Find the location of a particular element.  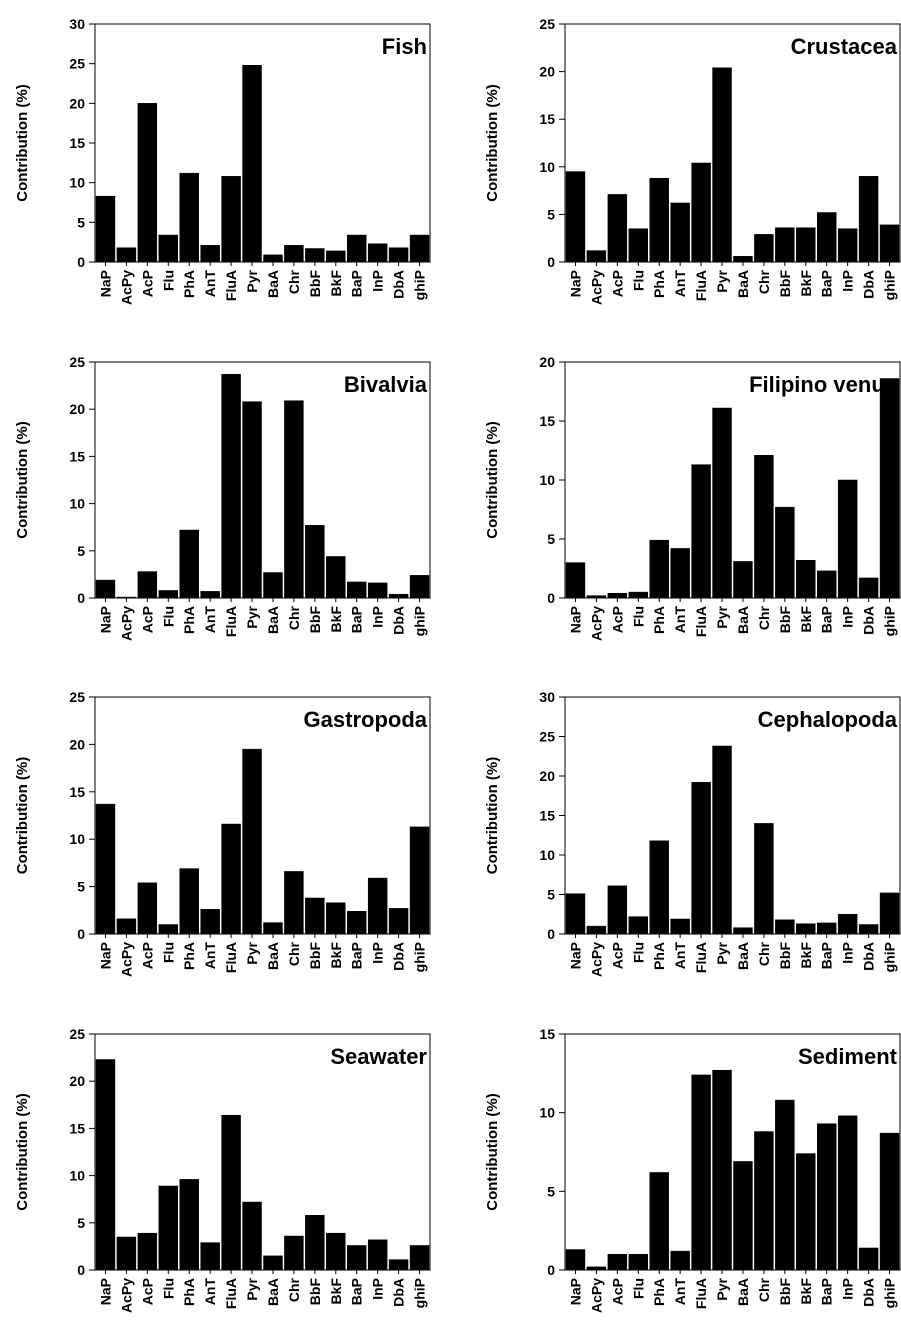

y-tick-label: 15 is located at coordinates (77, 143).